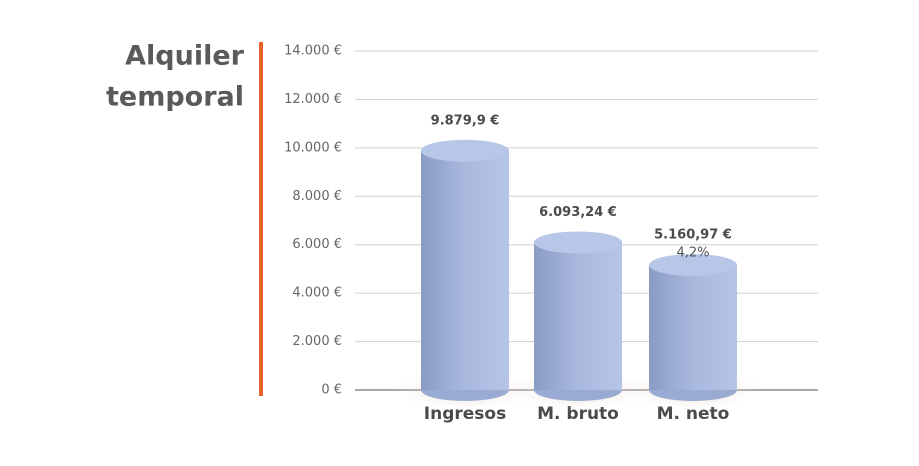  I want to click on value-label: 6.093,24 €, so click(578, 212).